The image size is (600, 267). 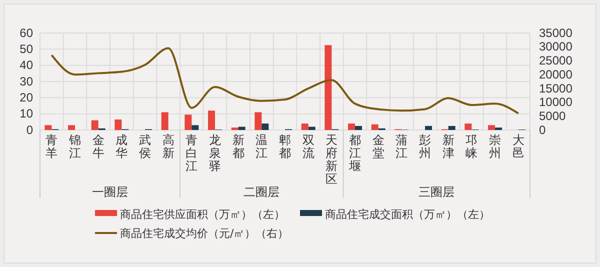 What do you see at coordinates (332, 159) in the screenshot?
I see `x-tick-label: 天府新区` at bounding box center [332, 159].